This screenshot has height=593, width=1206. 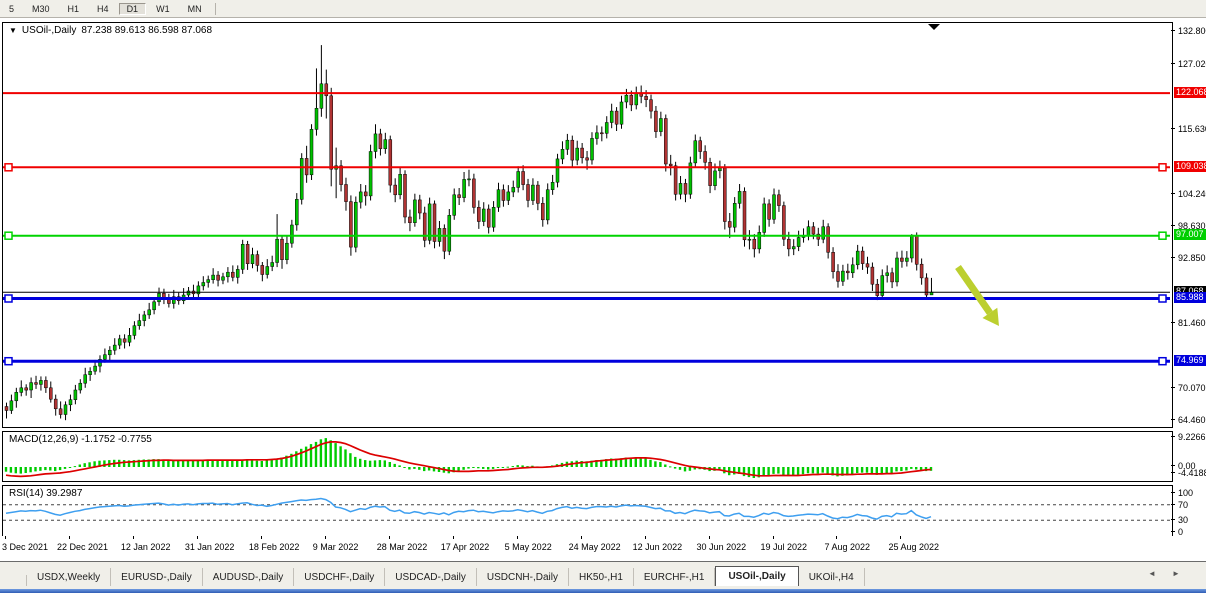 I want to click on rsi-label: RSI(14) 39.2987, so click(x=46, y=493).